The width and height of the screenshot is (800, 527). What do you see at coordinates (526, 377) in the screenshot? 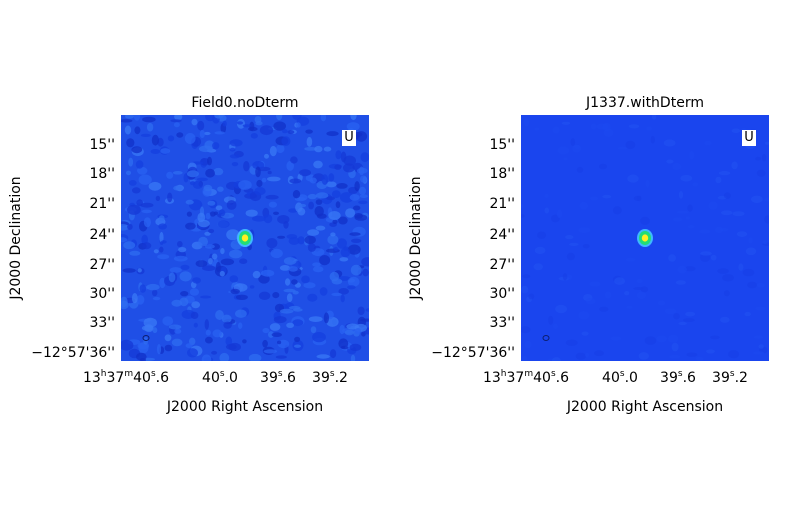
I see `right-x-tick-label: 13h37m40s.6` at bounding box center [526, 377].